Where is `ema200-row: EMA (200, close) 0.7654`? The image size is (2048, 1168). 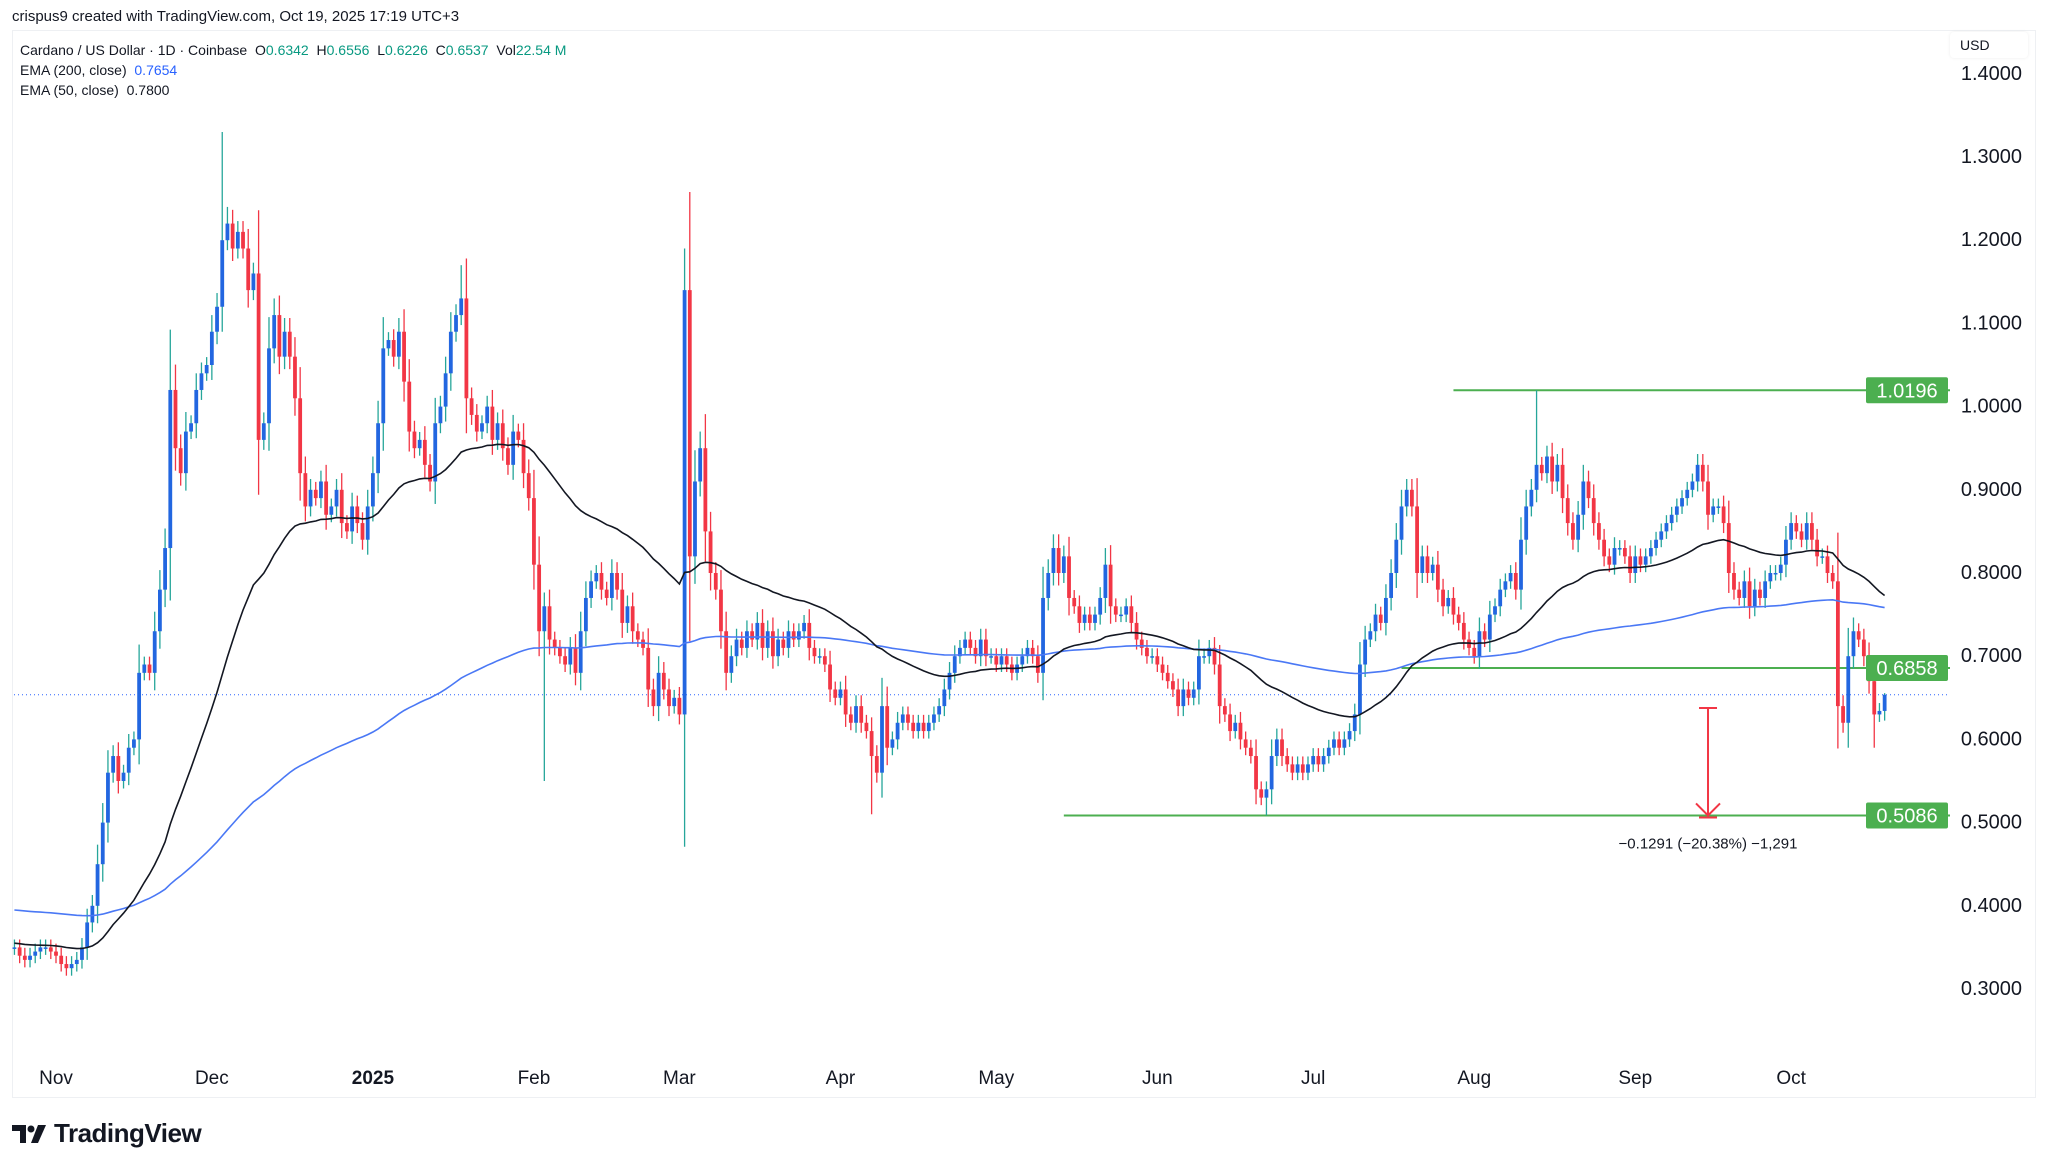
ema200-row: EMA (200, close) 0.7654 is located at coordinates (293, 70).